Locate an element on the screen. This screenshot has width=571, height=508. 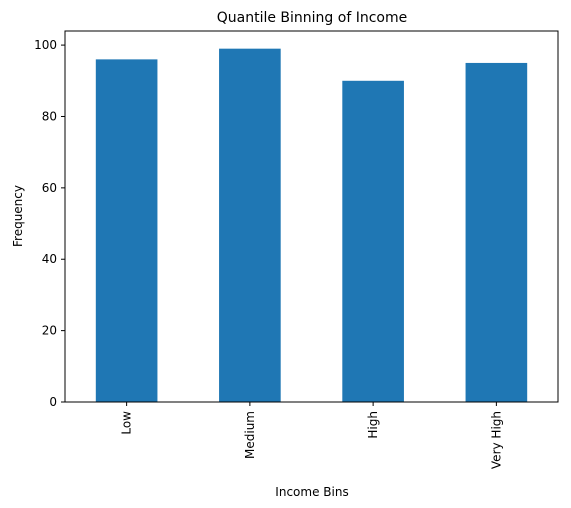
bar-low is located at coordinates (126, 231).